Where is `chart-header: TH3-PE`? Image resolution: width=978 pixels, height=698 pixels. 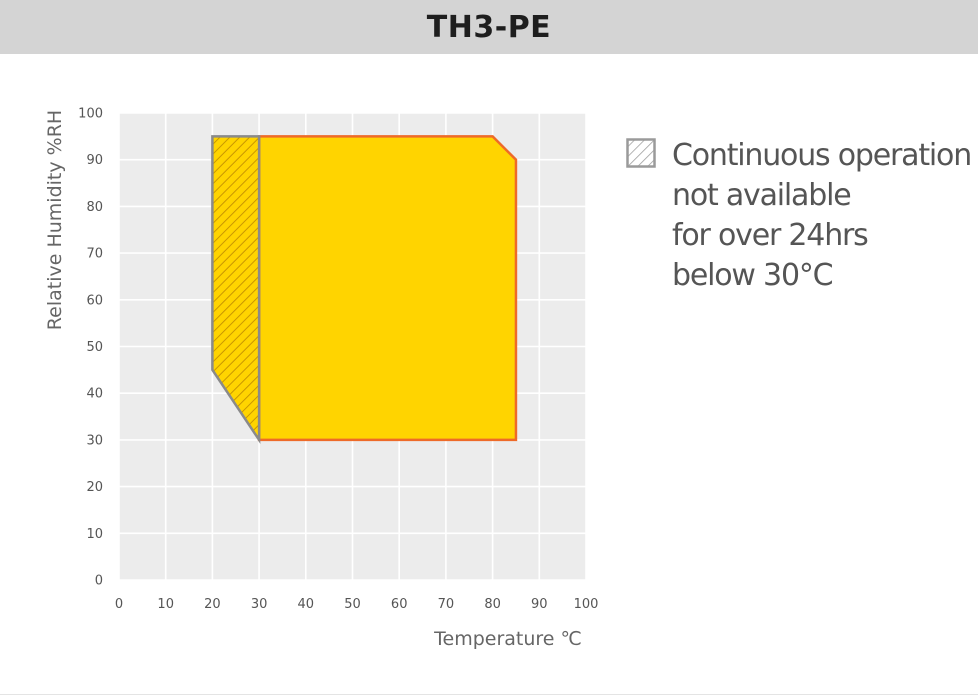 chart-header: TH3-PE is located at coordinates (489, 27).